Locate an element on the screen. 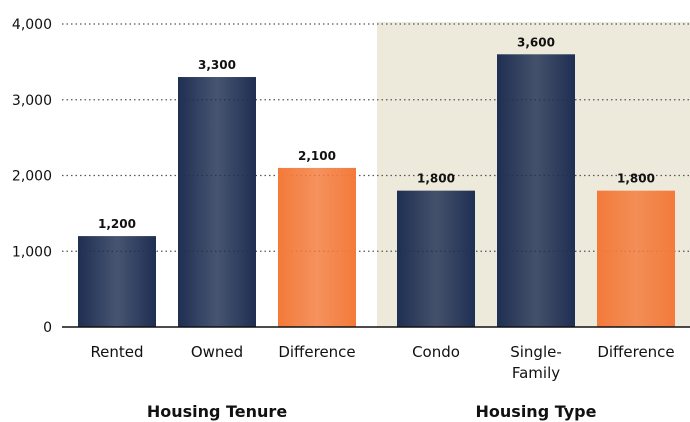 The height and width of the screenshot is (422, 690). x-tick-label: Rented is located at coordinates (116, 352).